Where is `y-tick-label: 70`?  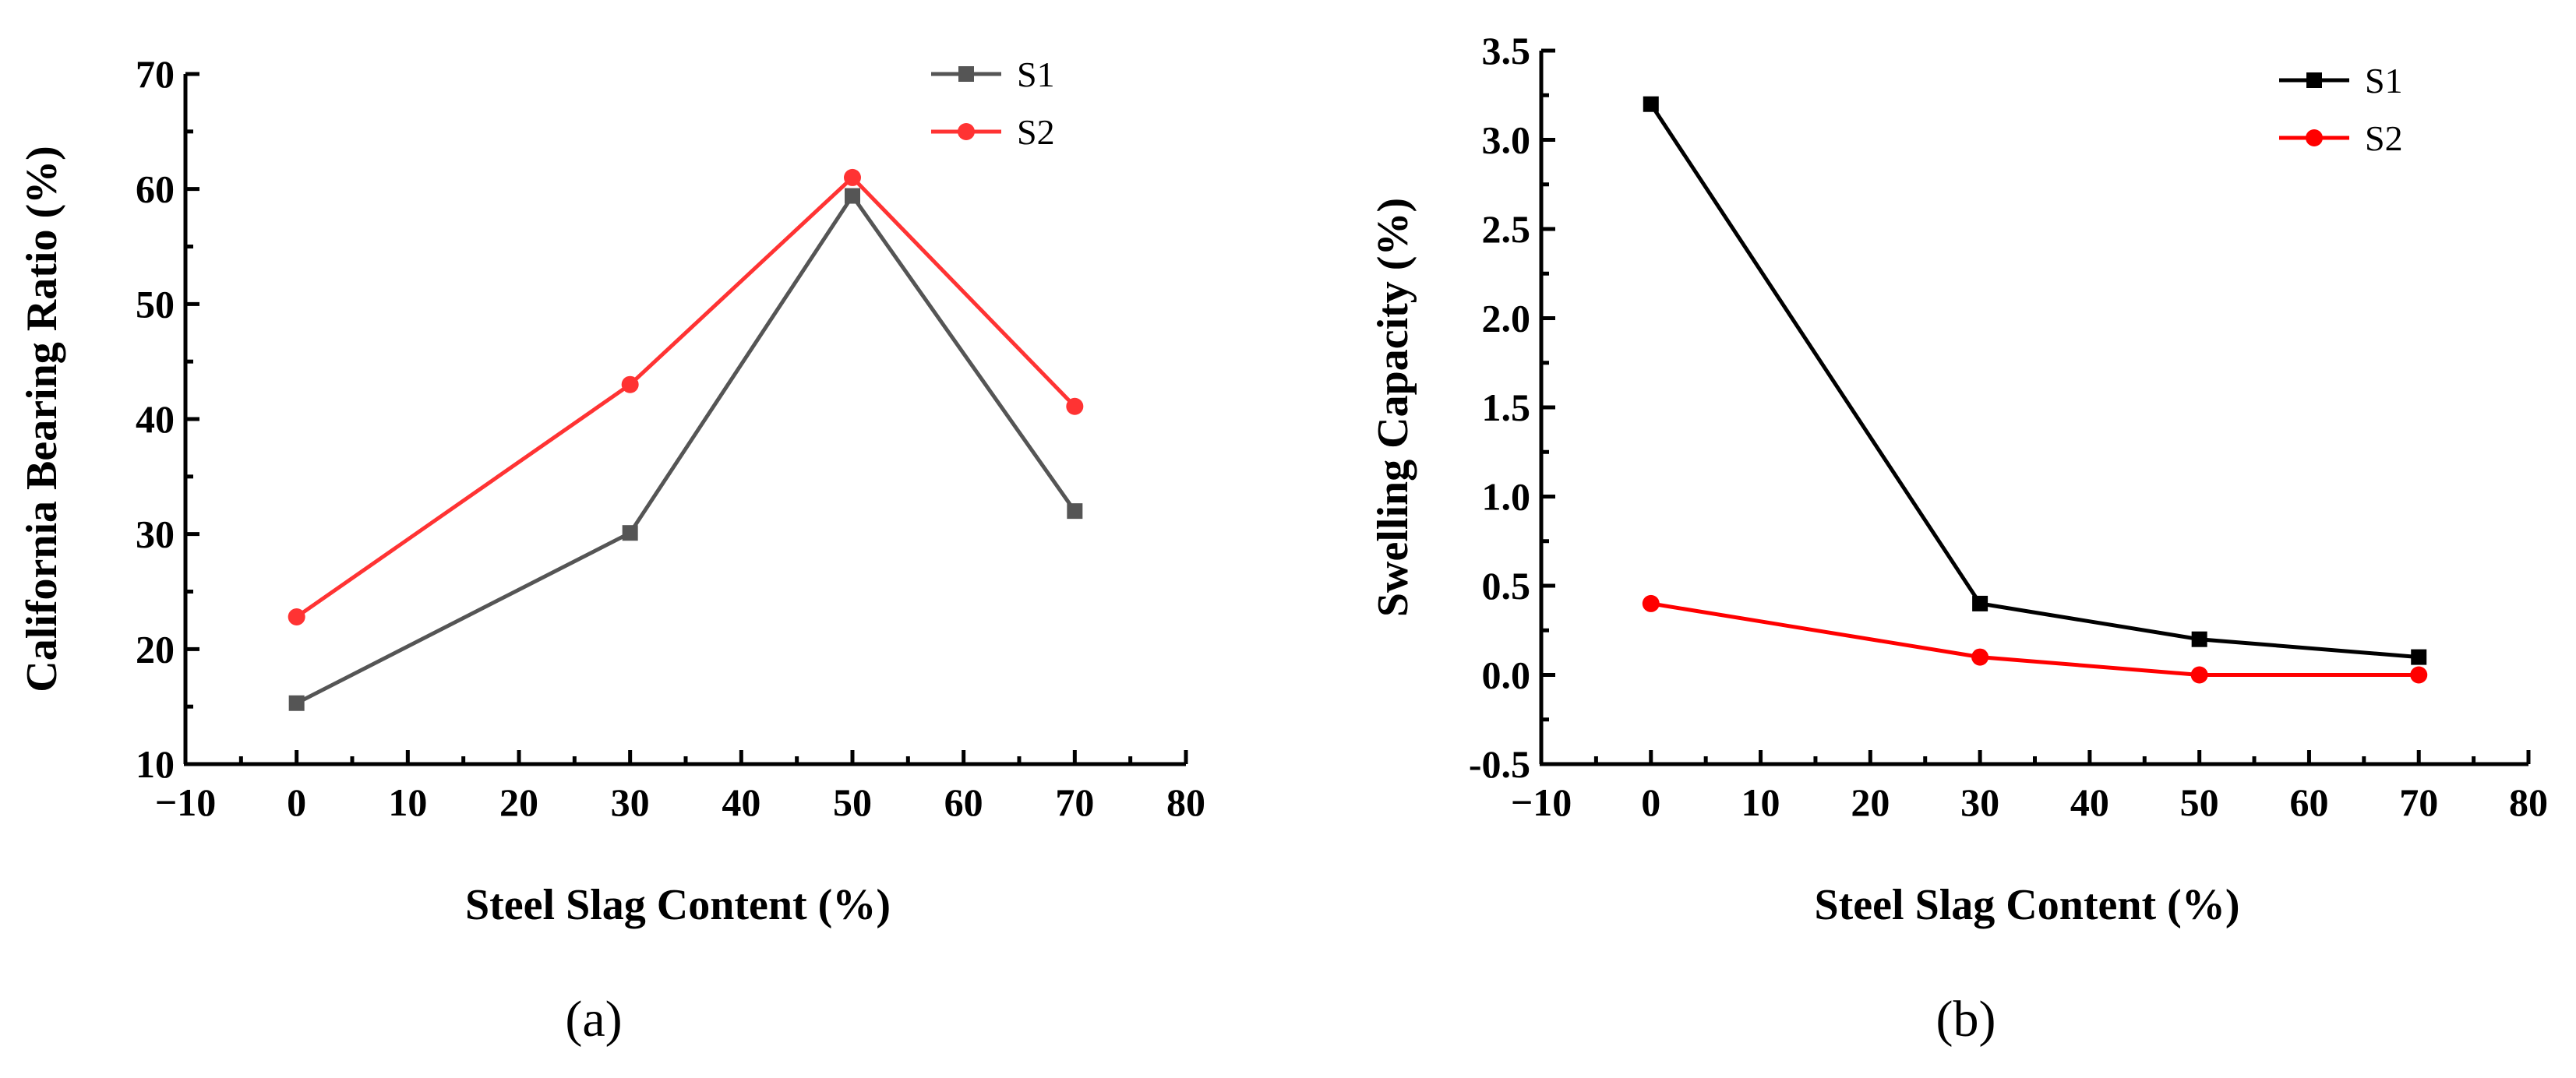 y-tick-label: 70 is located at coordinates (155, 74).